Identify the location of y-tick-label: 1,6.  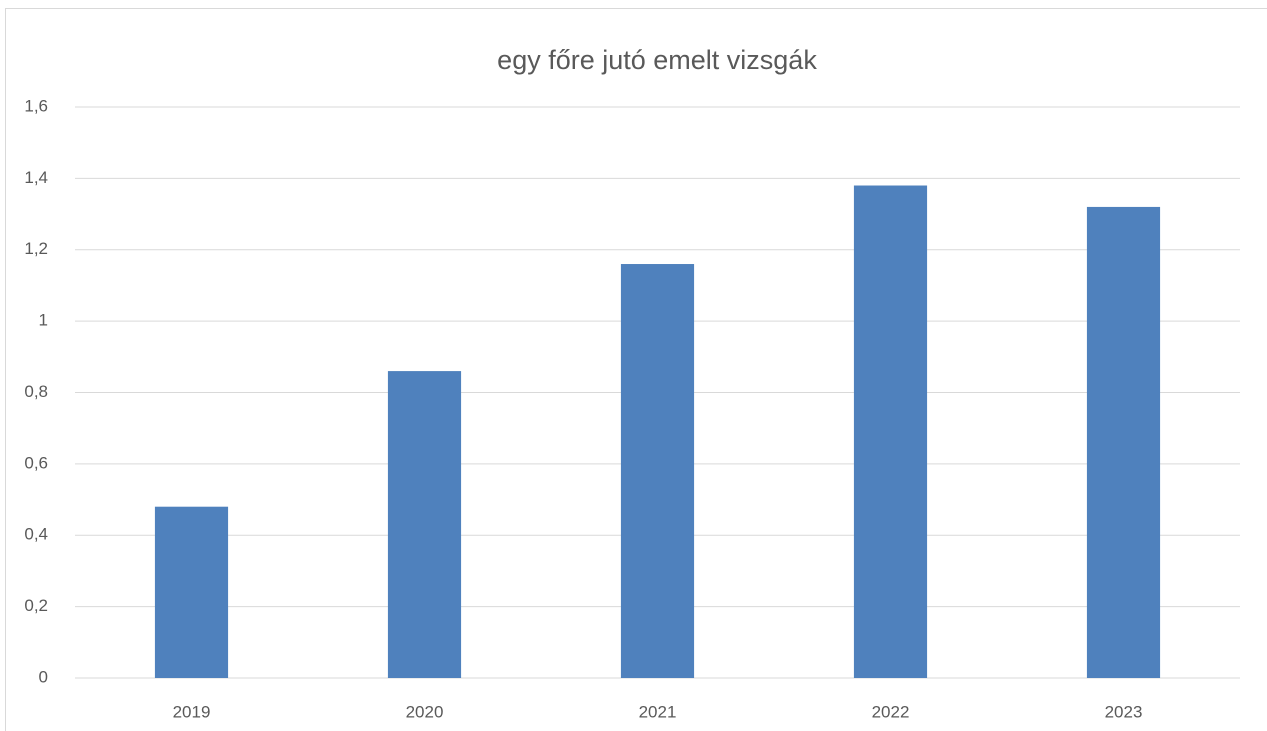
(36, 105).